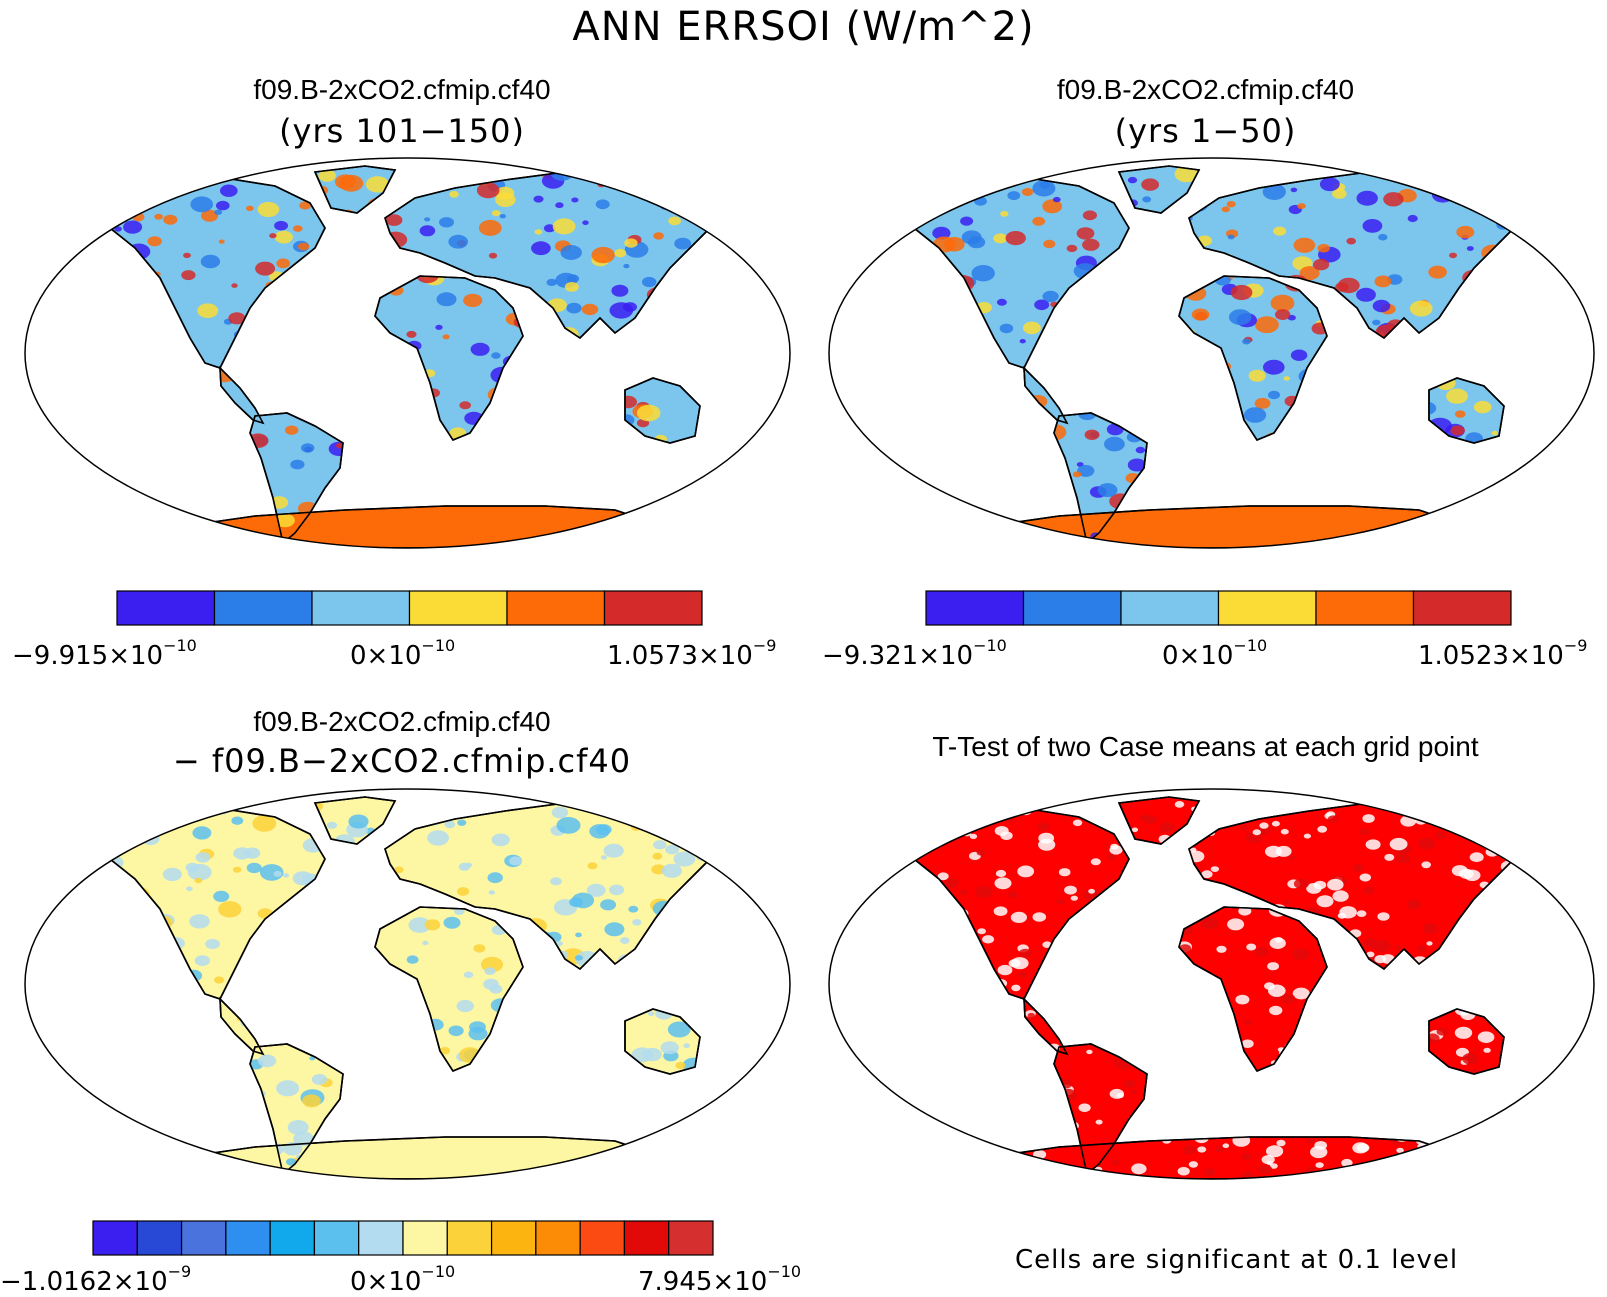 This screenshot has width=1607, height=1297. Describe the element at coordinates (104, 653) in the screenshot. I see `panel1-colorbar-min-label: −9.915×10⁻¹⁰` at that location.